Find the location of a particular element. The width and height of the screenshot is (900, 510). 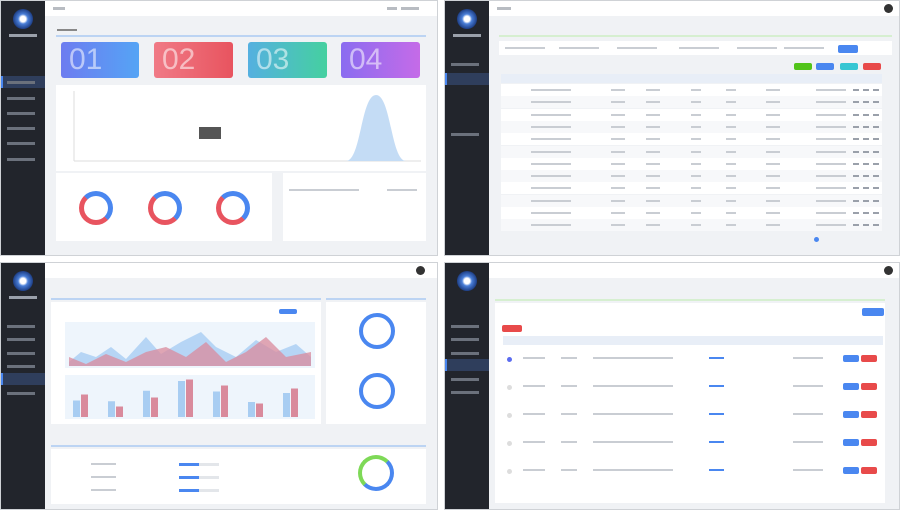

stat-card-3: 03 is located at coordinates (287, 60).